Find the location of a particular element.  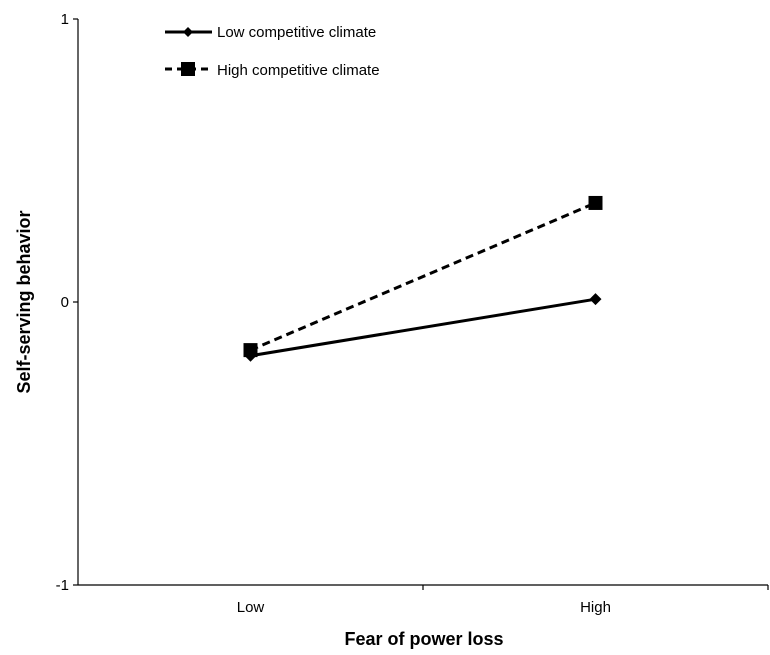

y-tick-label: 0 is located at coordinates (65, 302).